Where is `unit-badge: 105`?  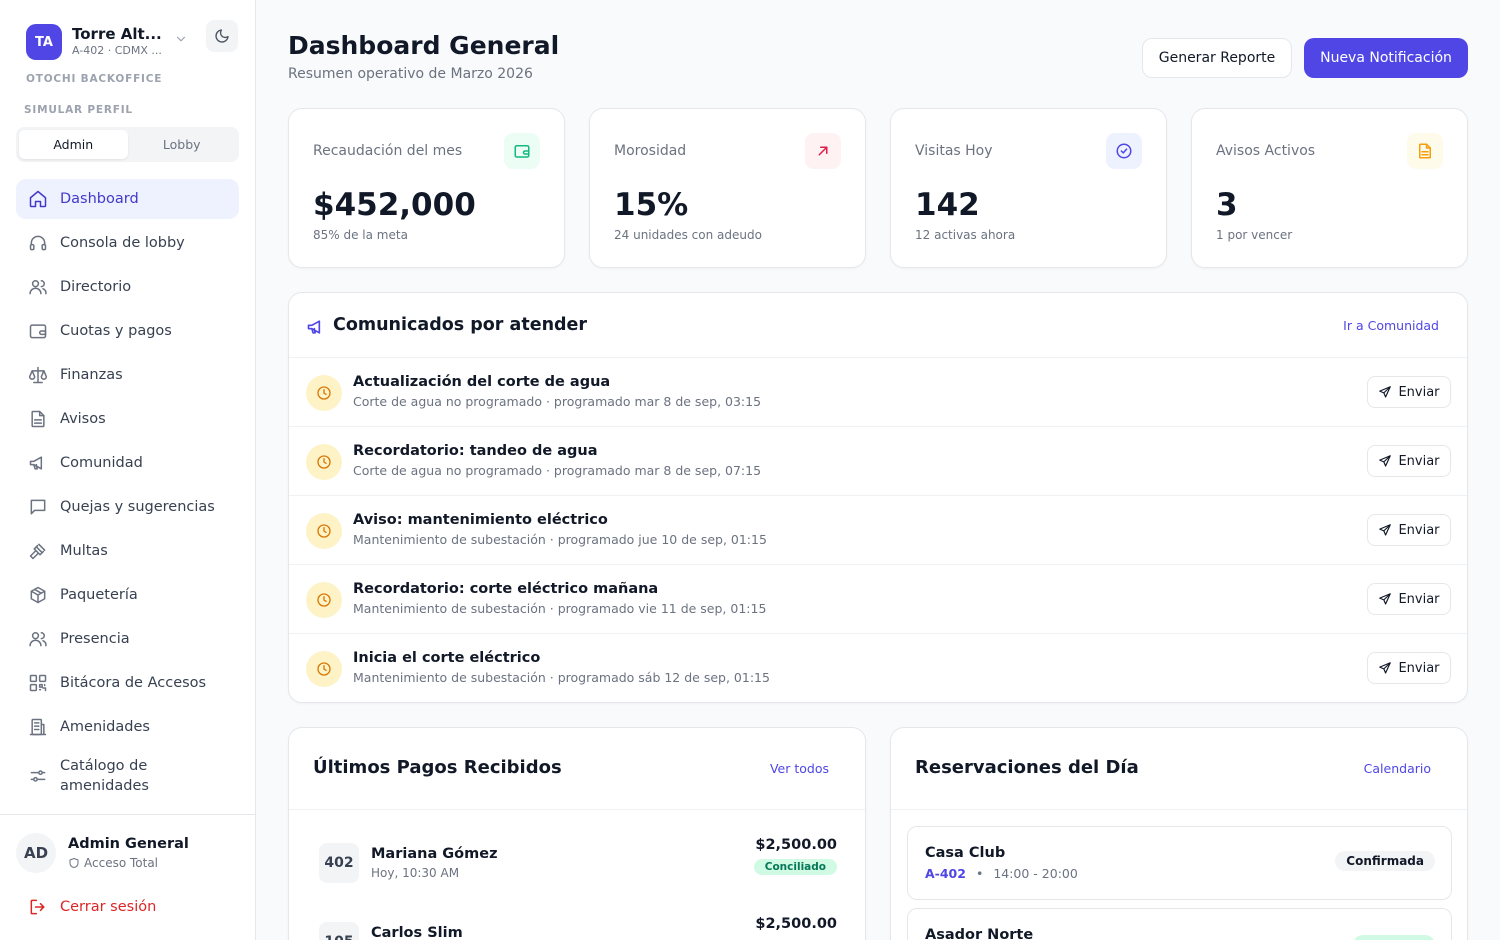
unit-badge: 105 is located at coordinates (339, 931).